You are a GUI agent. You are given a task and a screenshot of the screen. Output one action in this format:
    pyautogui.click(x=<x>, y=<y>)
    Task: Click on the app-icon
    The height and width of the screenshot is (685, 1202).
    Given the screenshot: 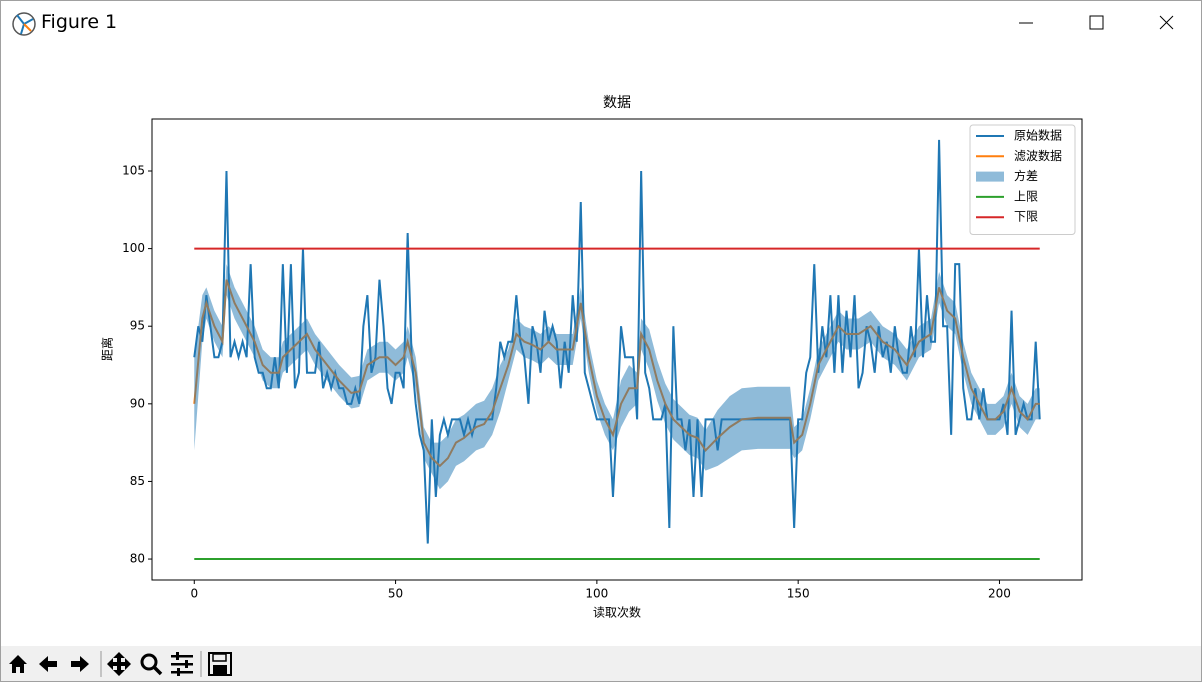 What is the action you would take?
    pyautogui.click(x=24, y=24)
    